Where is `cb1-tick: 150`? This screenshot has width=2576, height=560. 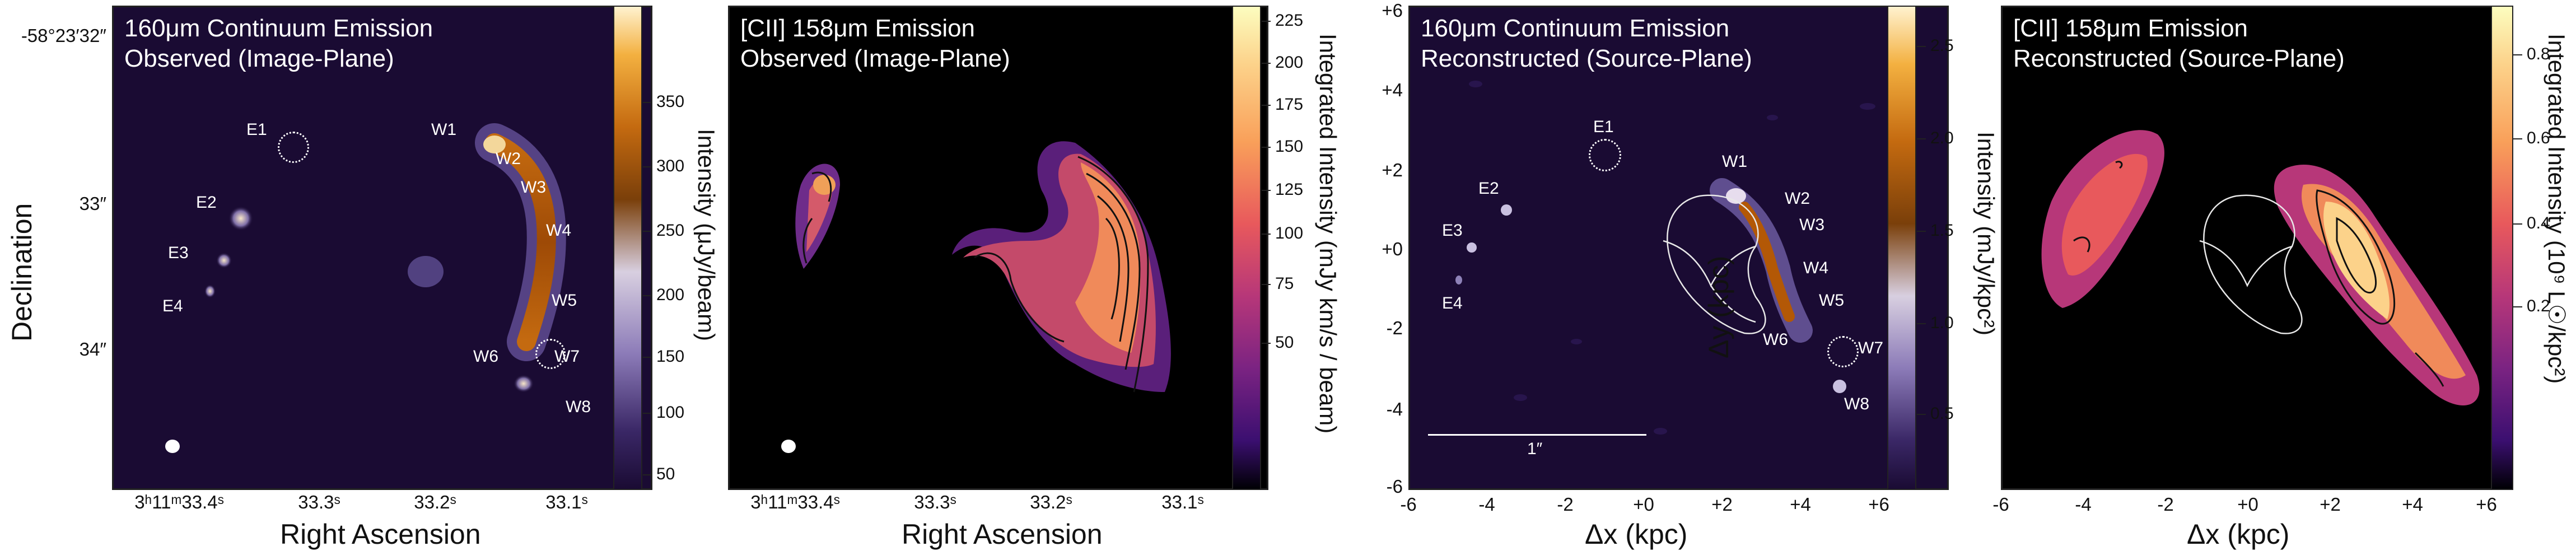
cb1-tick: 150 is located at coordinates (664, 357).